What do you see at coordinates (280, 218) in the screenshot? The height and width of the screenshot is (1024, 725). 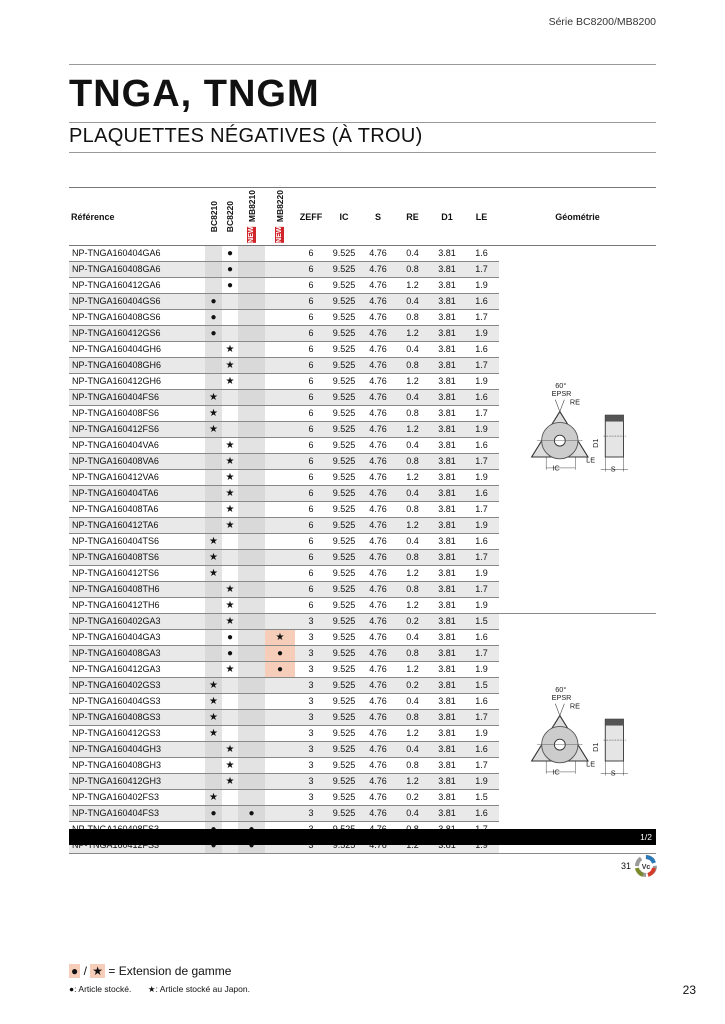 I see `col-mb8220: NEW MB8220` at bounding box center [280, 218].